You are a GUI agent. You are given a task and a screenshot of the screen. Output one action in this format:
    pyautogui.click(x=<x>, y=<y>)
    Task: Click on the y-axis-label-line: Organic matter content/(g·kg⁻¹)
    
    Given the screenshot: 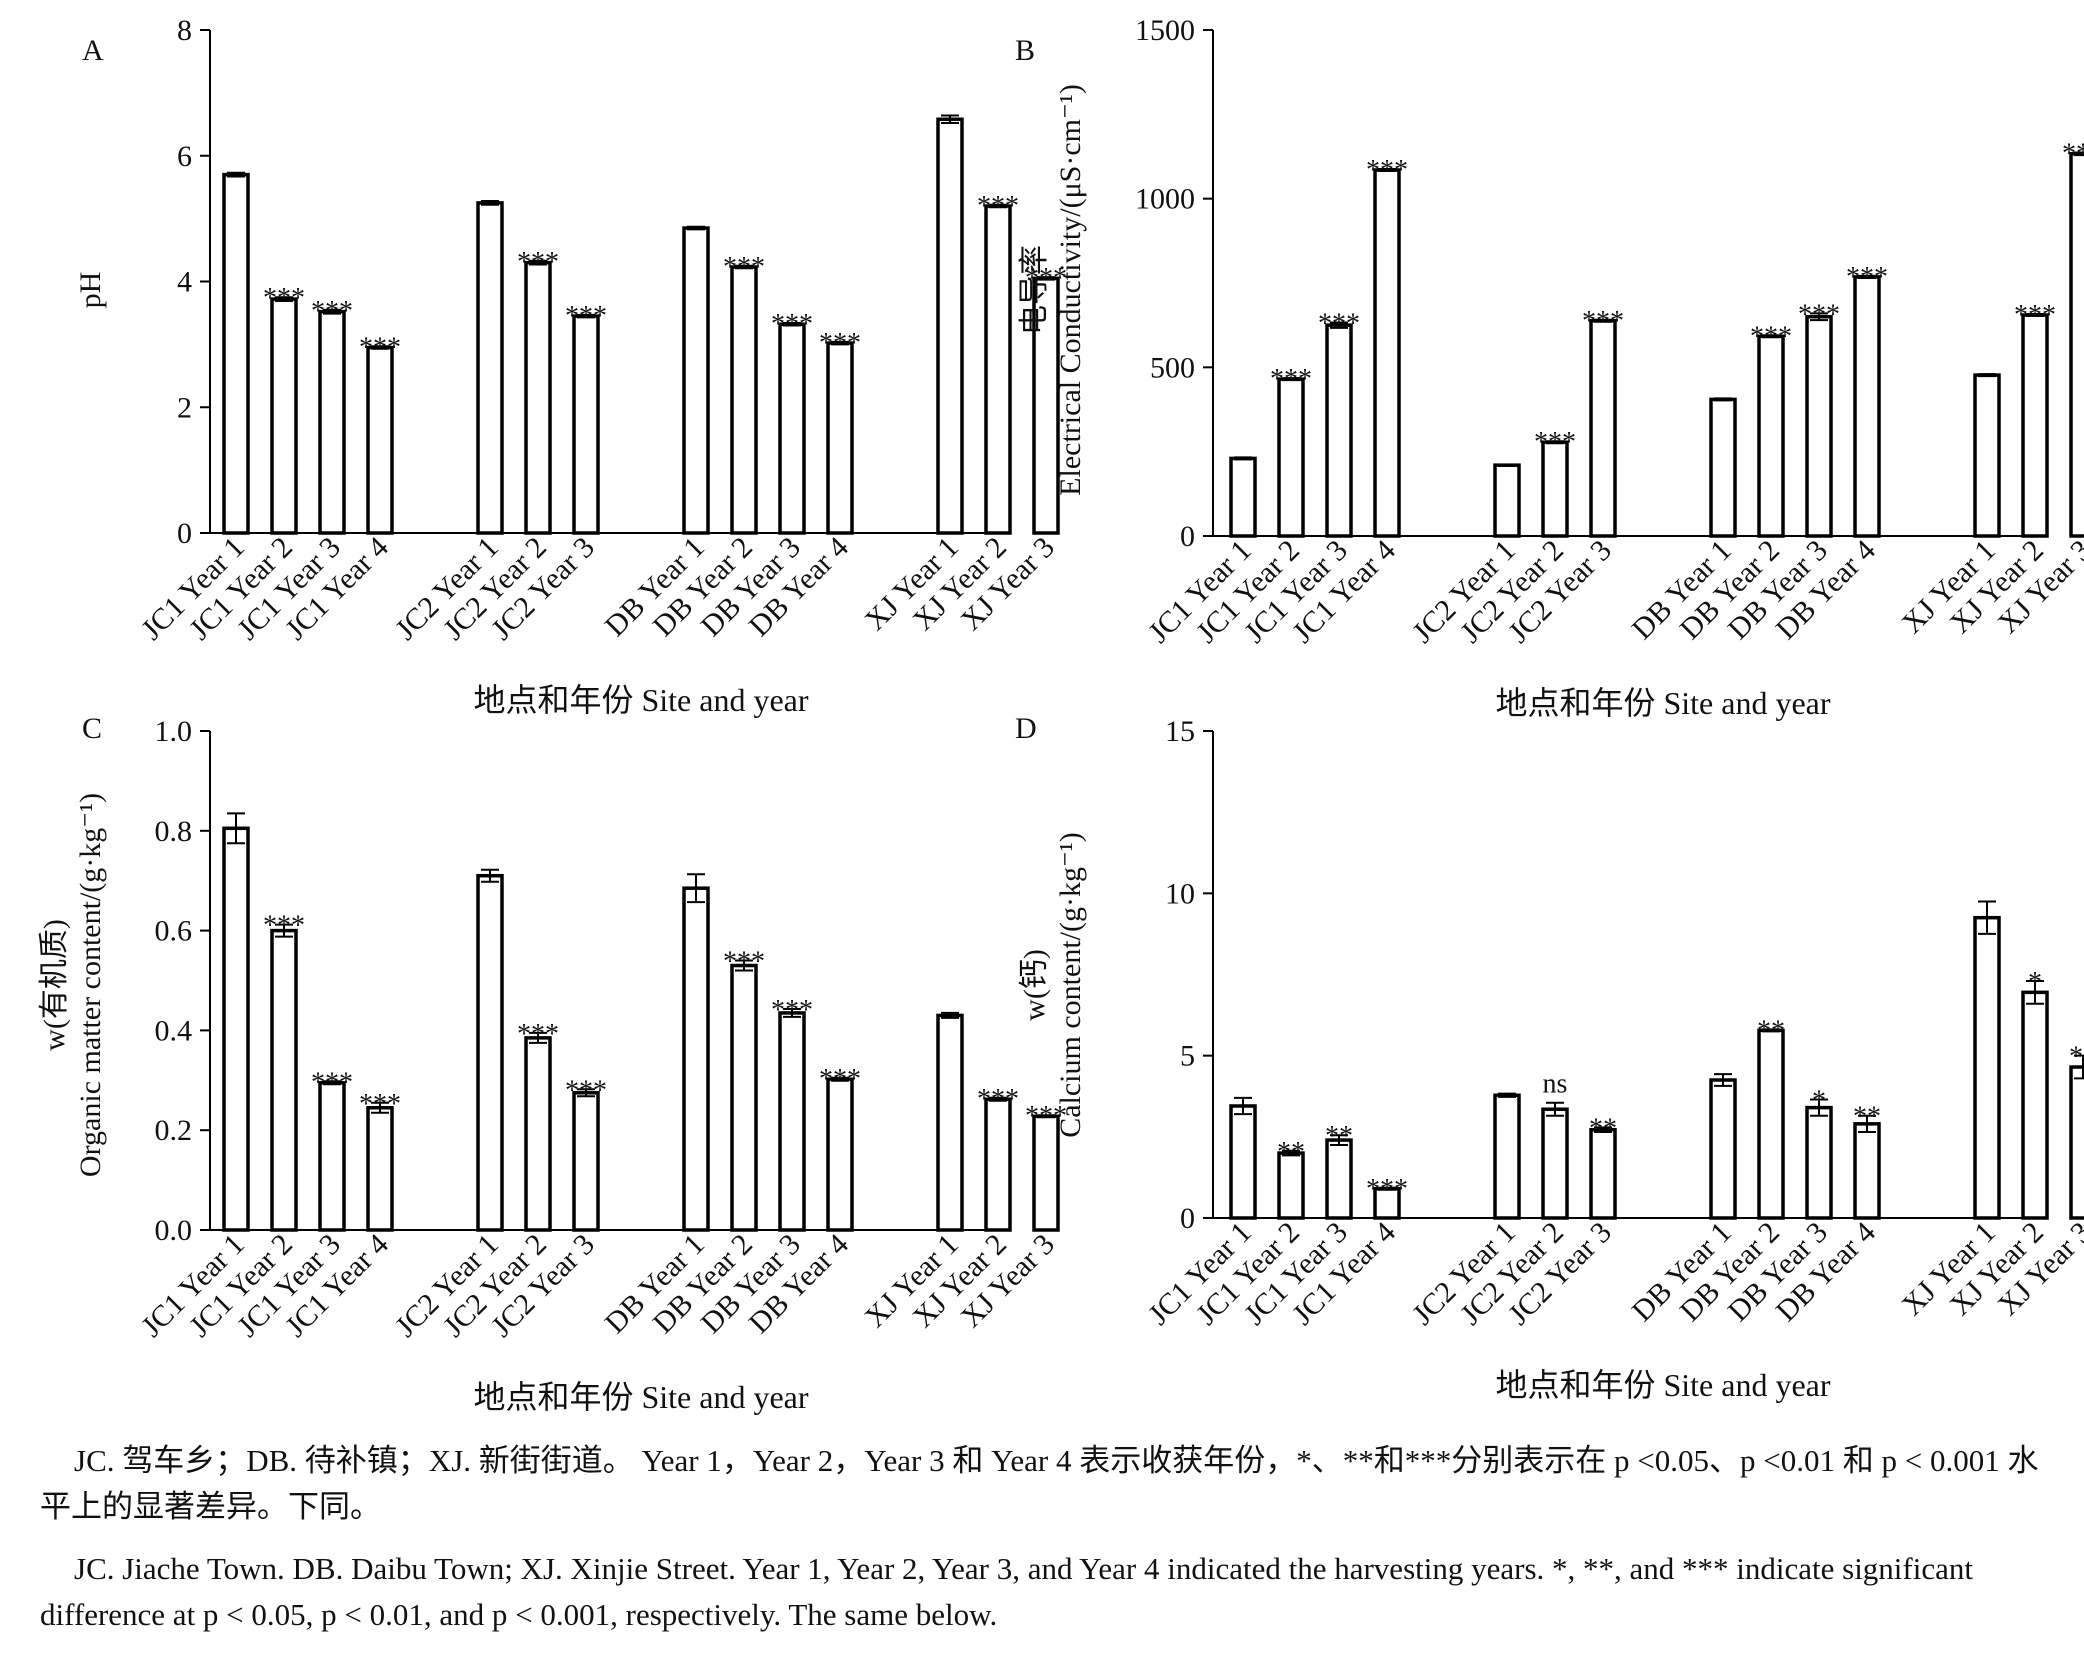 What is the action you would take?
    pyautogui.click(x=90, y=985)
    